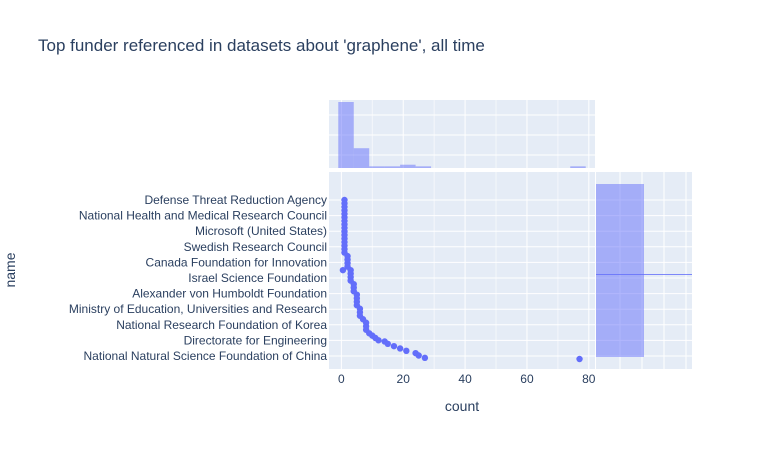 The image size is (770, 455). I want to click on top-histogram-background, so click(462, 134).